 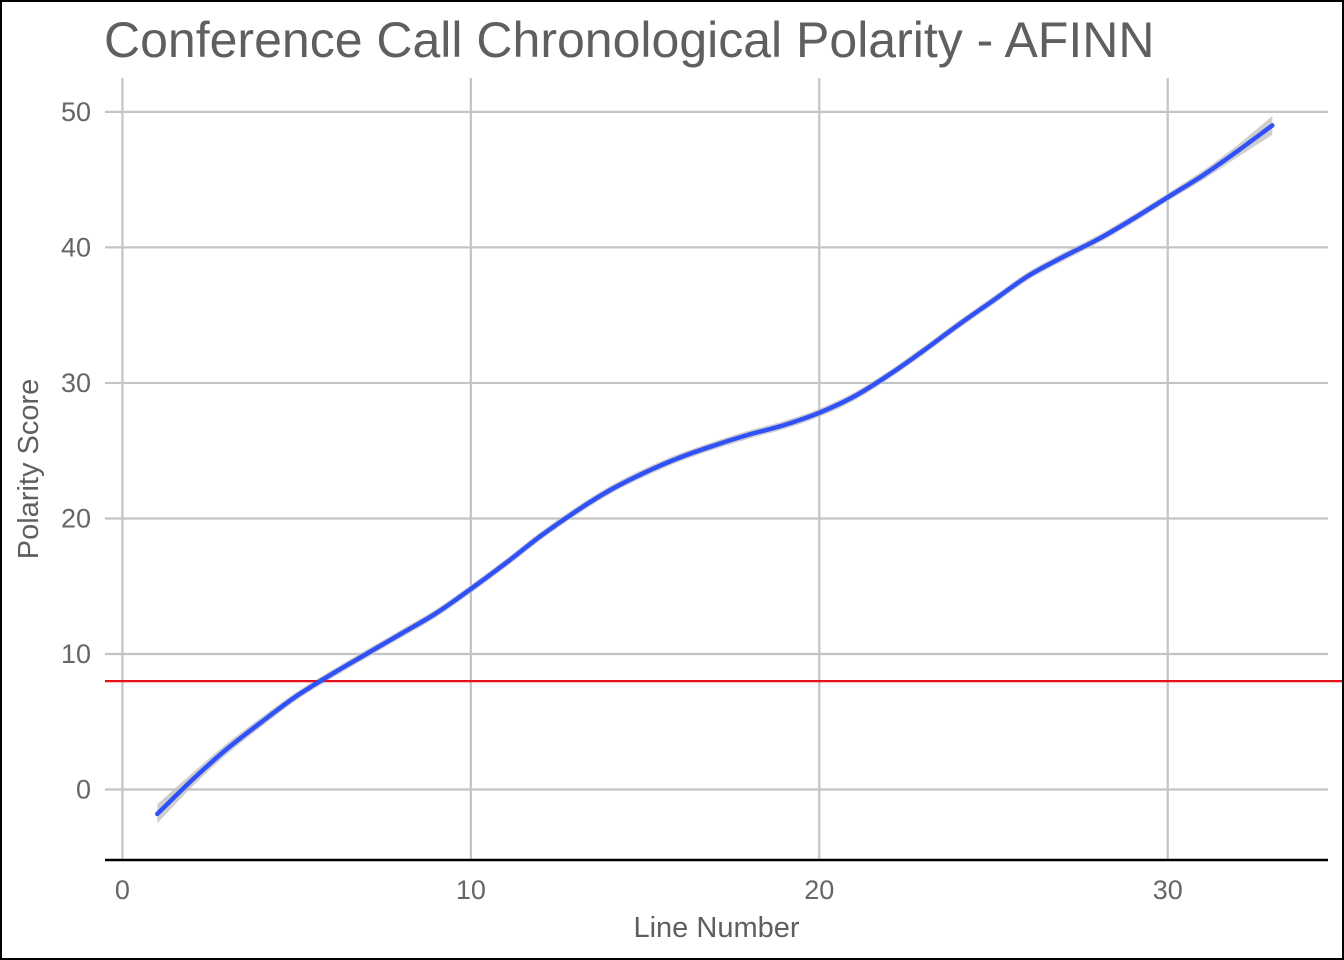 I want to click on x-tick-label: 10, so click(x=471, y=890).